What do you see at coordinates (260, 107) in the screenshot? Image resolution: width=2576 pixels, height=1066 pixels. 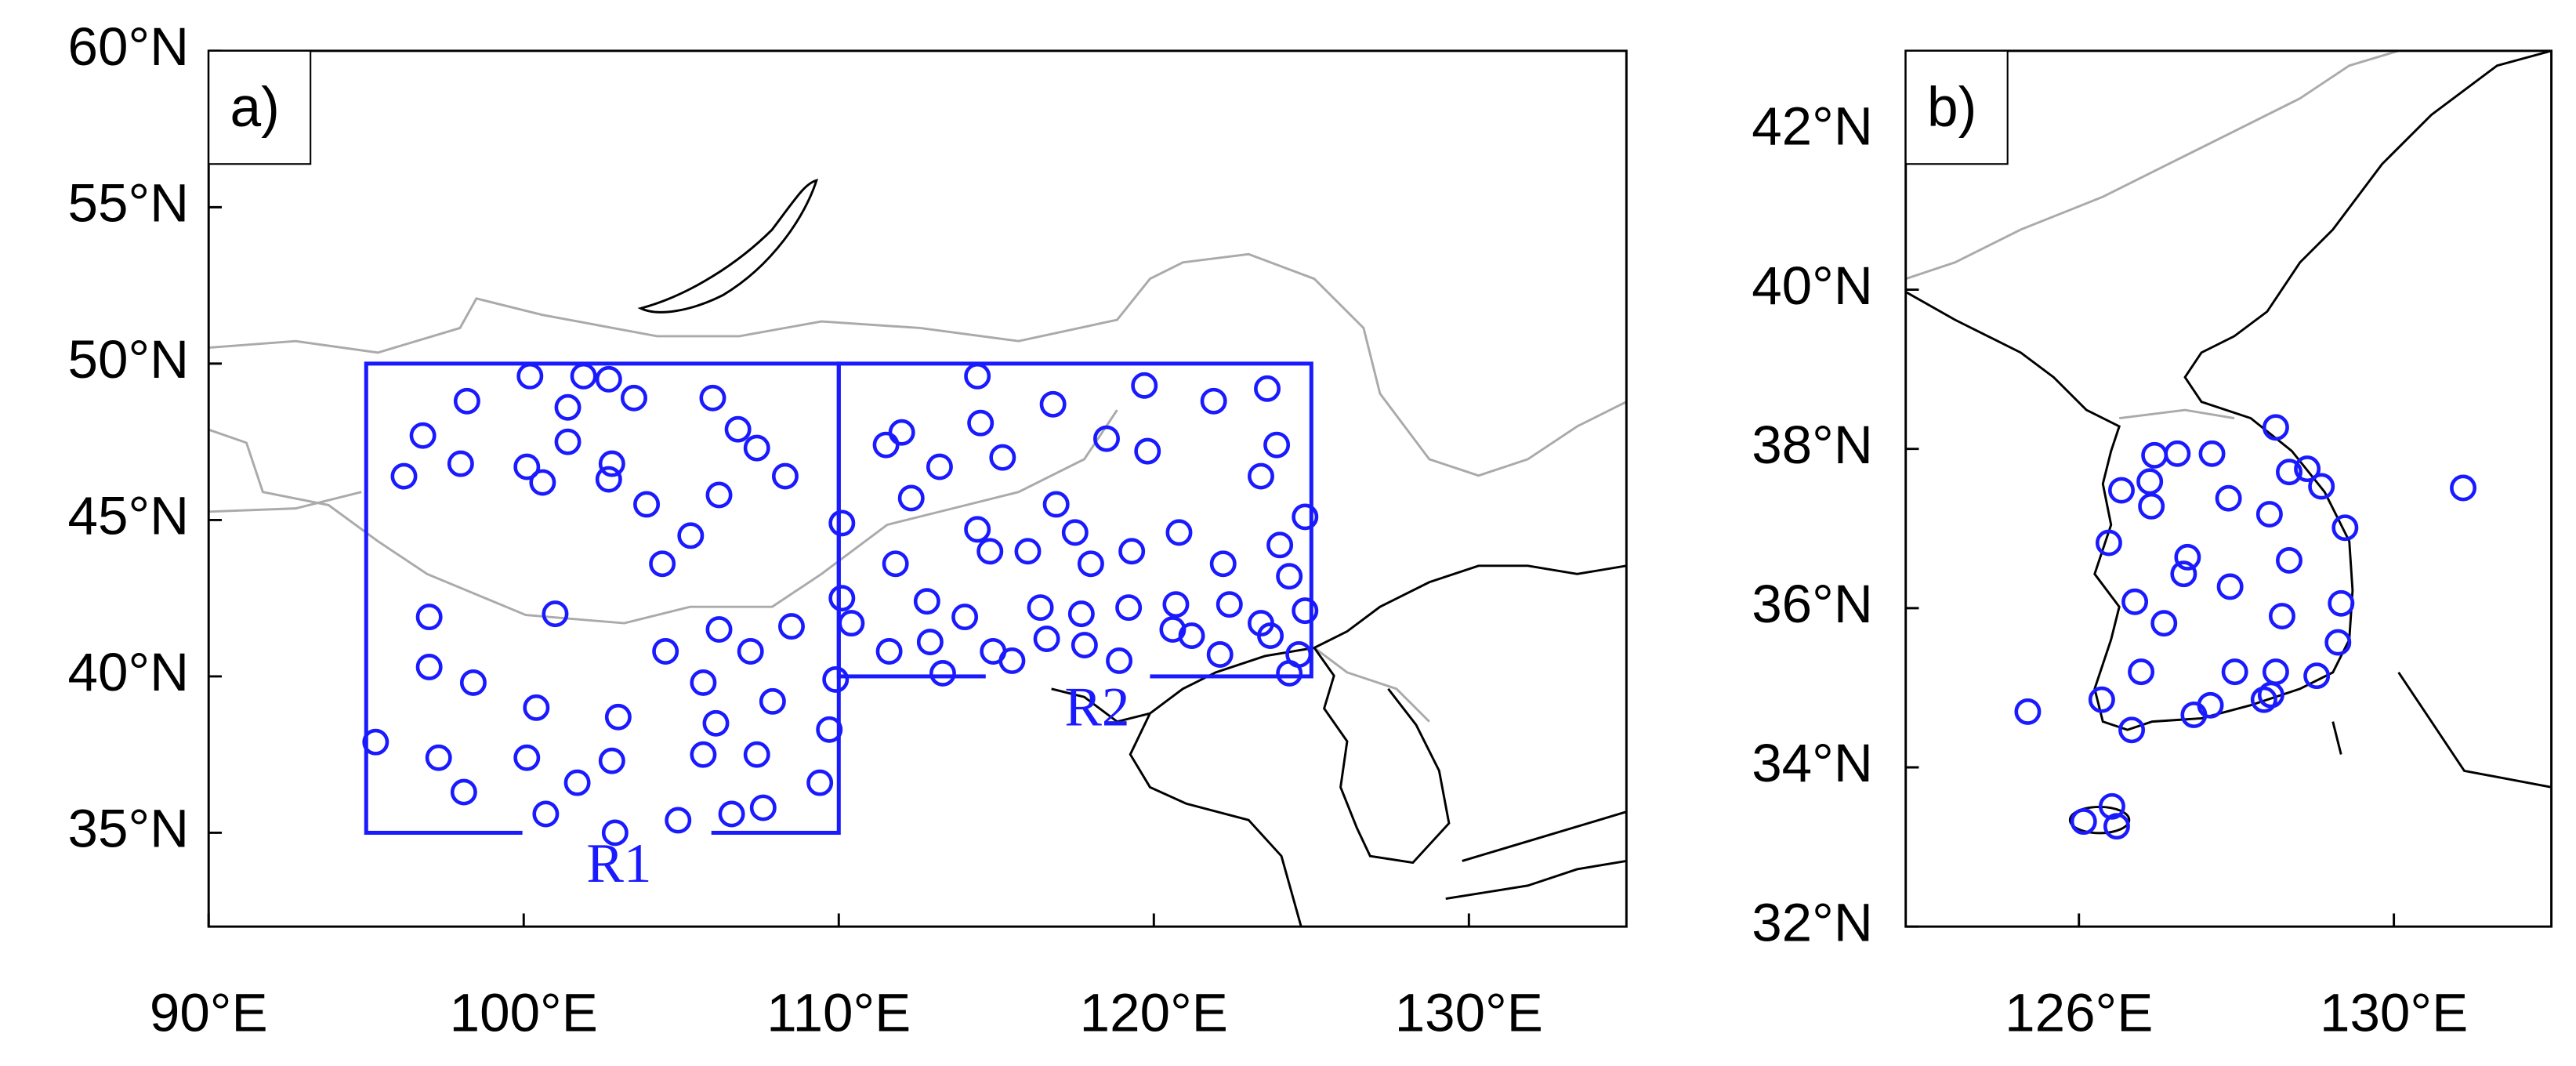 I see `panel-label-box` at bounding box center [260, 107].